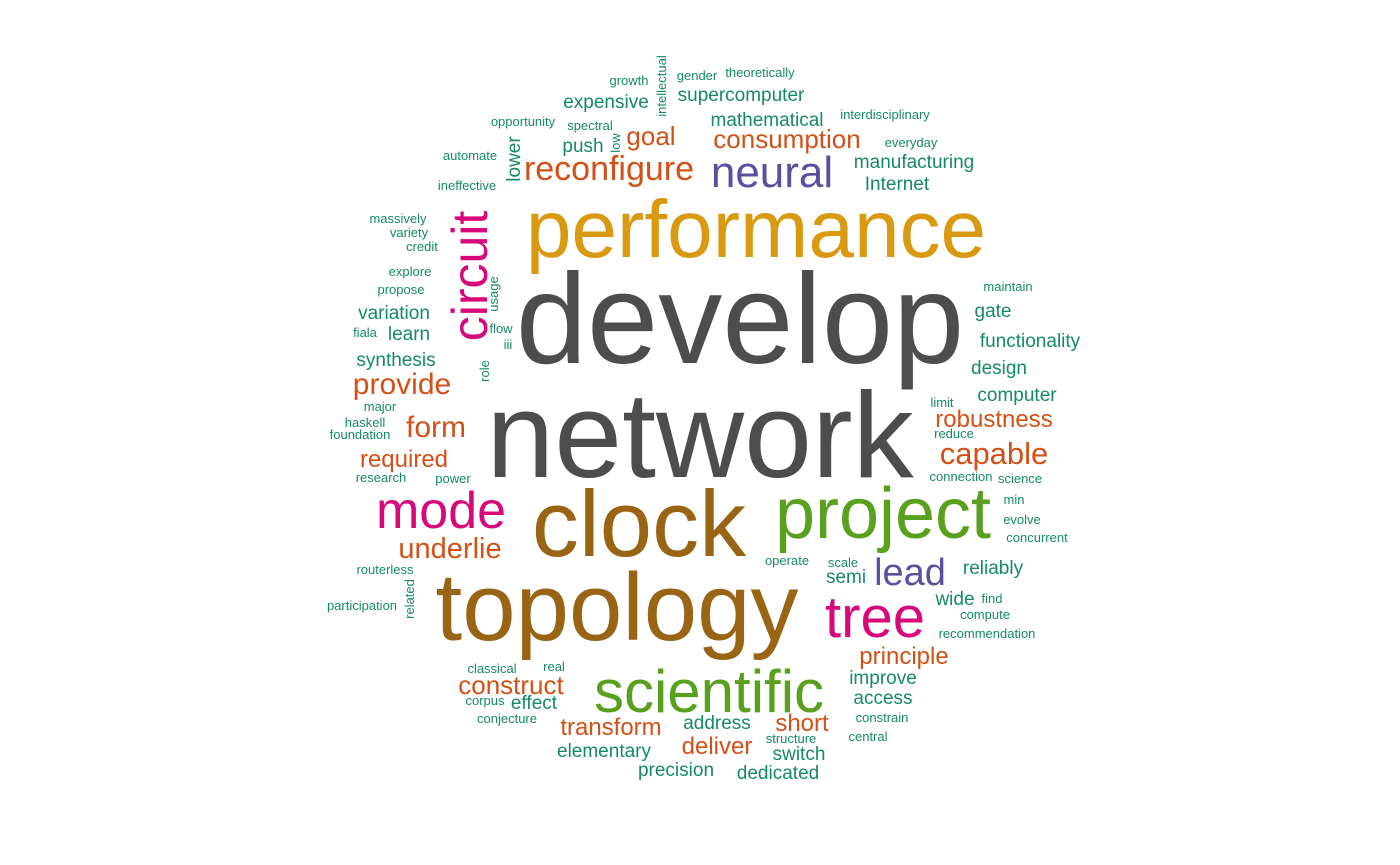  What do you see at coordinates (604, 751) in the screenshot?
I see `word-elementary: elementary` at bounding box center [604, 751].